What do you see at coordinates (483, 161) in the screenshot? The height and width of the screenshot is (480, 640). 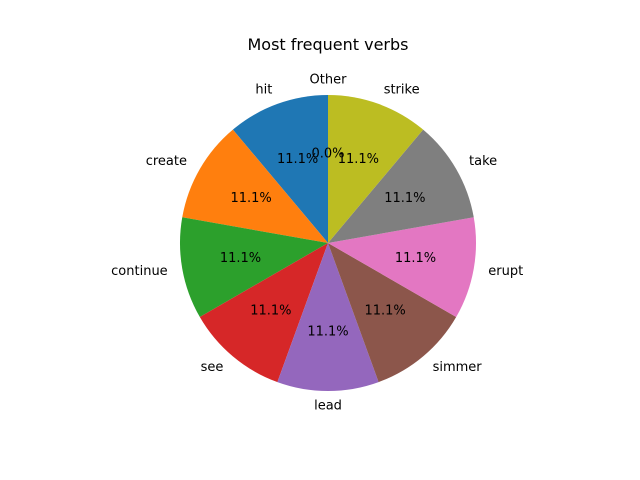 I see `slice-label-take: take` at bounding box center [483, 161].